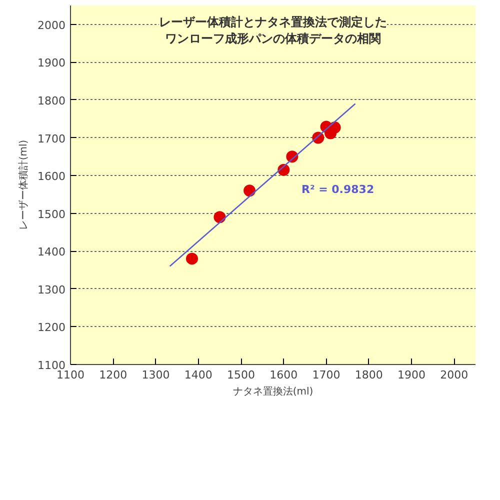 This screenshot has width=500, height=500. What do you see at coordinates (52, 177) in the screenshot?
I see `y-tick-label: 1600` at bounding box center [52, 177].